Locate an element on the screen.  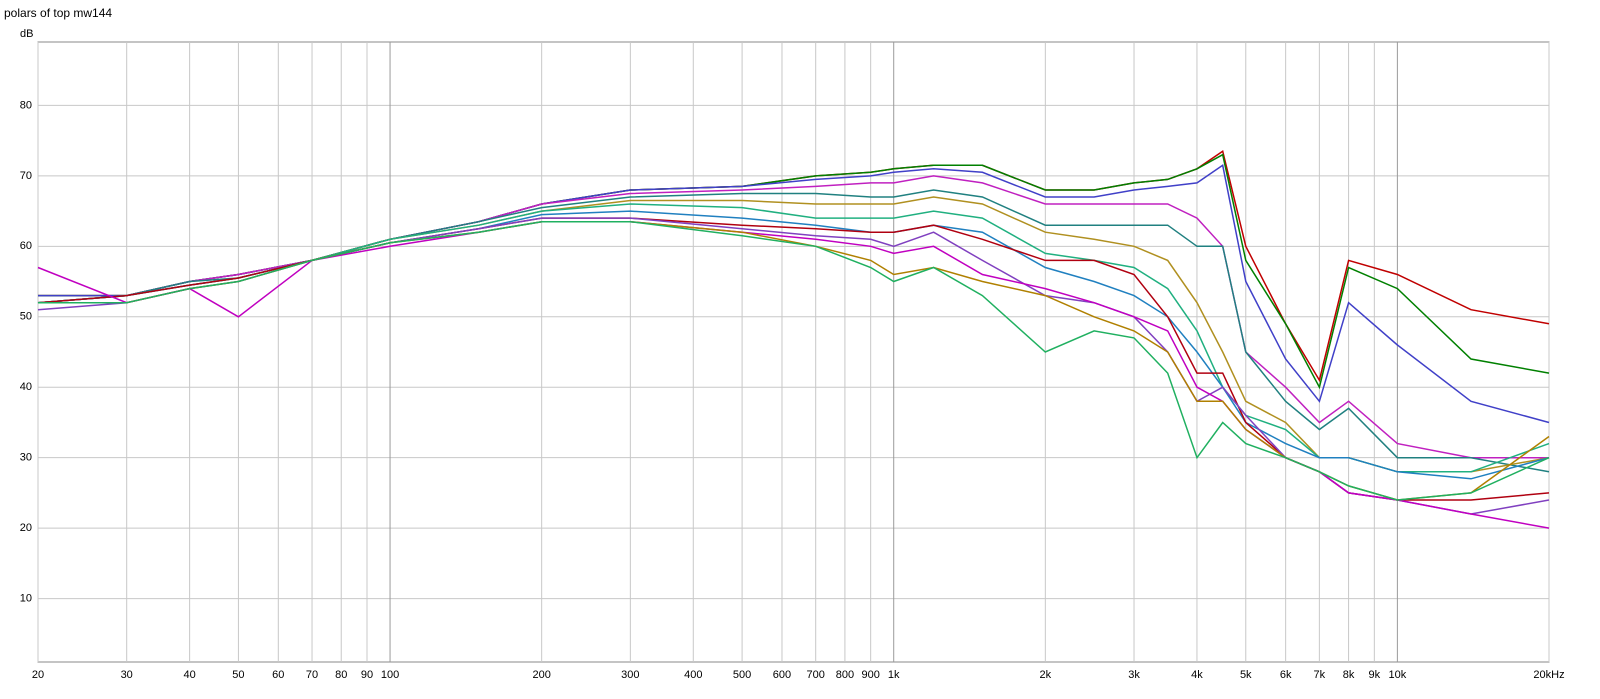
x-tick-label: 700 is located at coordinates (816, 675).